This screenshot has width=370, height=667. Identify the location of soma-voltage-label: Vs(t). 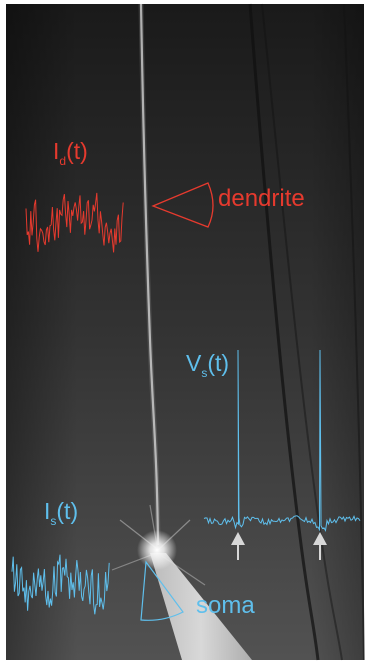
(208, 365).